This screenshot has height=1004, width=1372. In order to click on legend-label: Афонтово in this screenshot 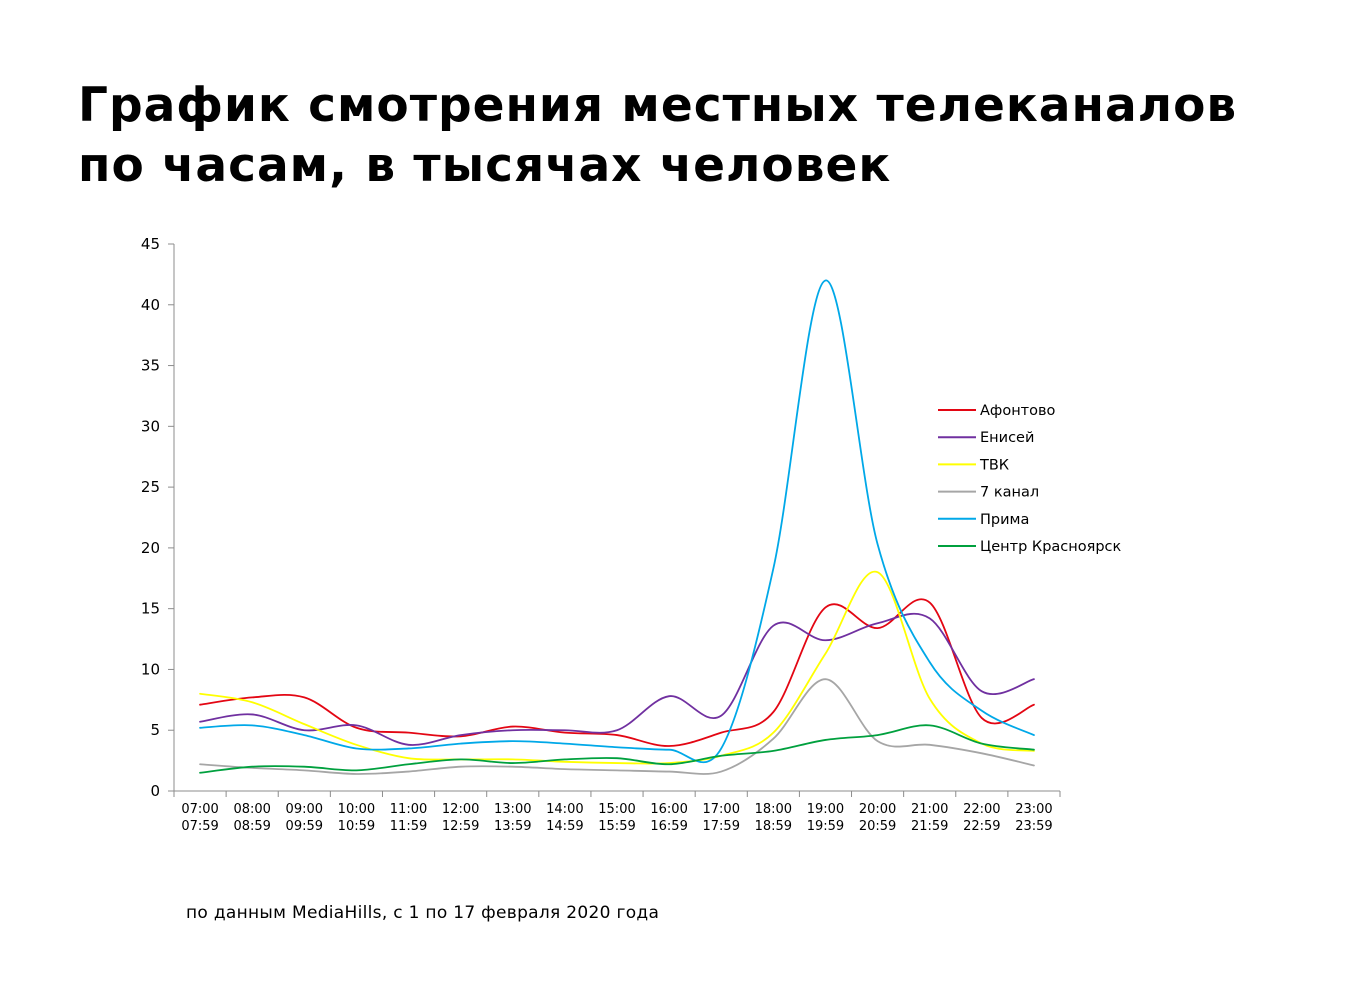, I will do `click(1018, 411)`.